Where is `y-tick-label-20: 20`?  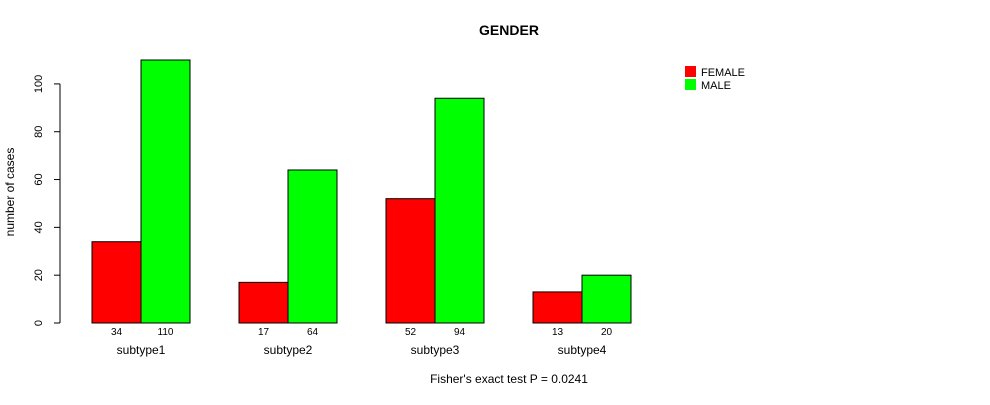 y-tick-label-20: 20 is located at coordinates (39, 275).